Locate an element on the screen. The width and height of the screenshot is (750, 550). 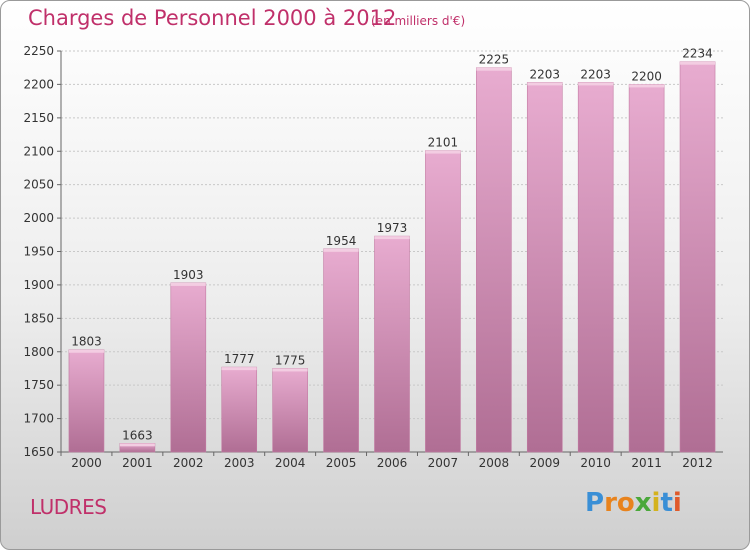
logo-letter: t is located at coordinates (666, 503).